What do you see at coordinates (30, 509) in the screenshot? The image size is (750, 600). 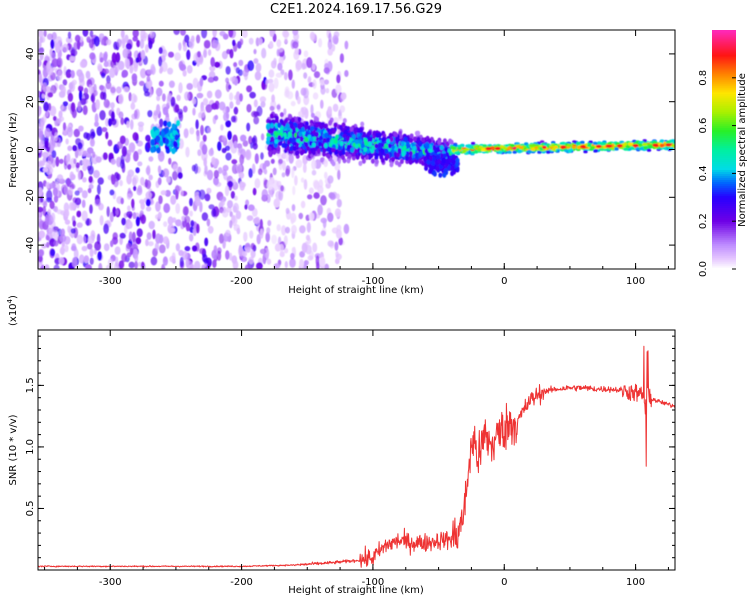 I see `snr-y-tick-label: 0.5` at bounding box center [30, 509].